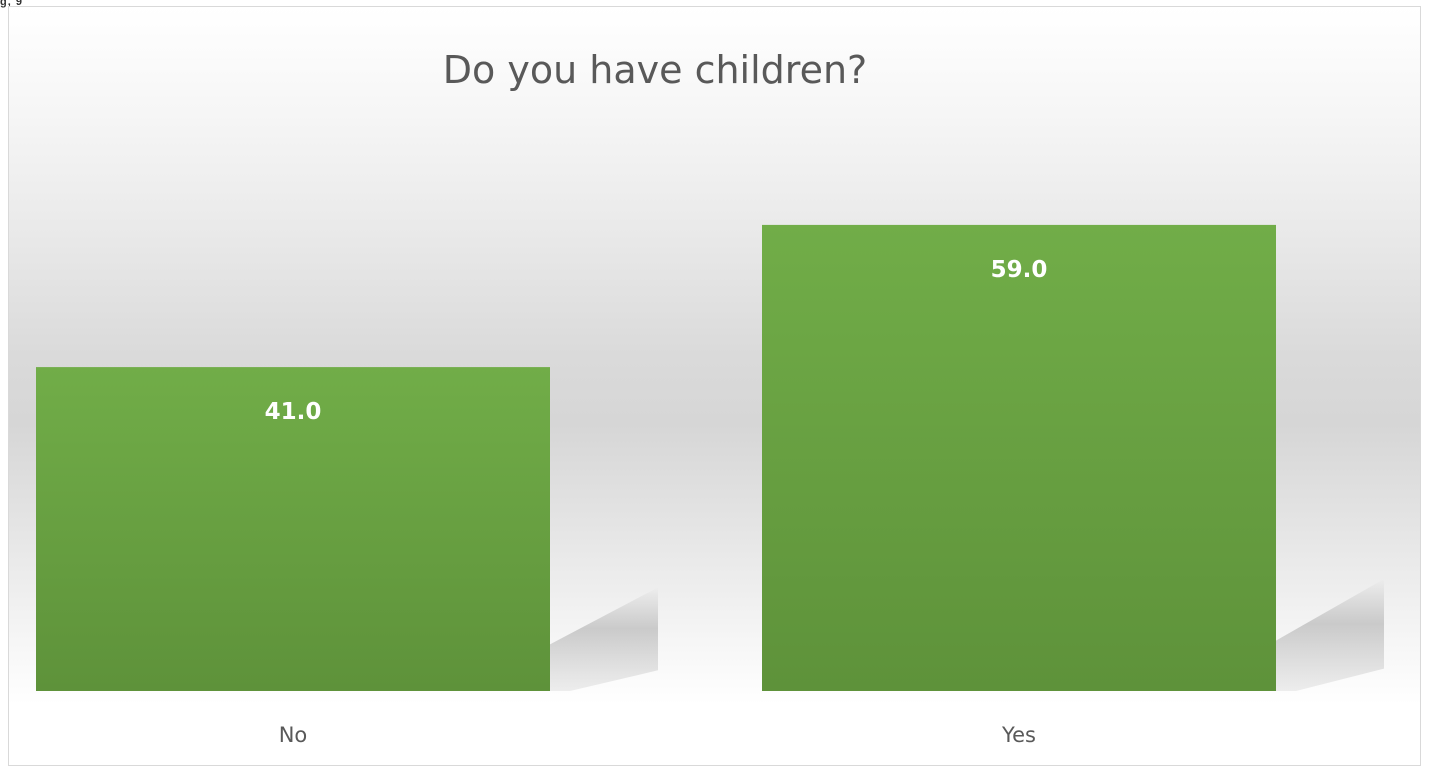 This screenshot has height=771, width=1429. Describe the element at coordinates (11, 4) in the screenshot. I see `corner-label: g, 9` at that location.